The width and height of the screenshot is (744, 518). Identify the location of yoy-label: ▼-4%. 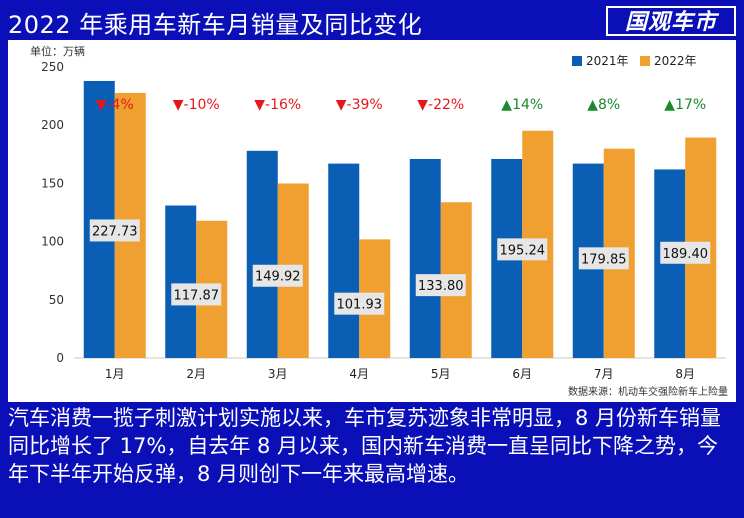
(115, 105).